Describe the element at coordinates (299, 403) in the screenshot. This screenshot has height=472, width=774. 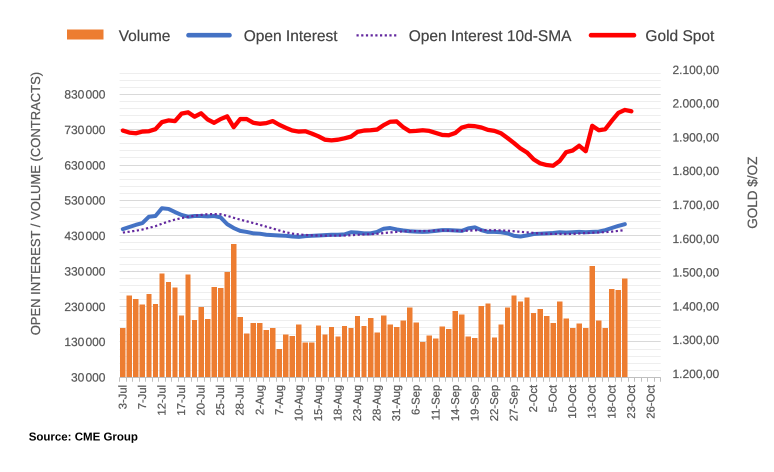
I see `svg-text: 10-Aug` at that location.